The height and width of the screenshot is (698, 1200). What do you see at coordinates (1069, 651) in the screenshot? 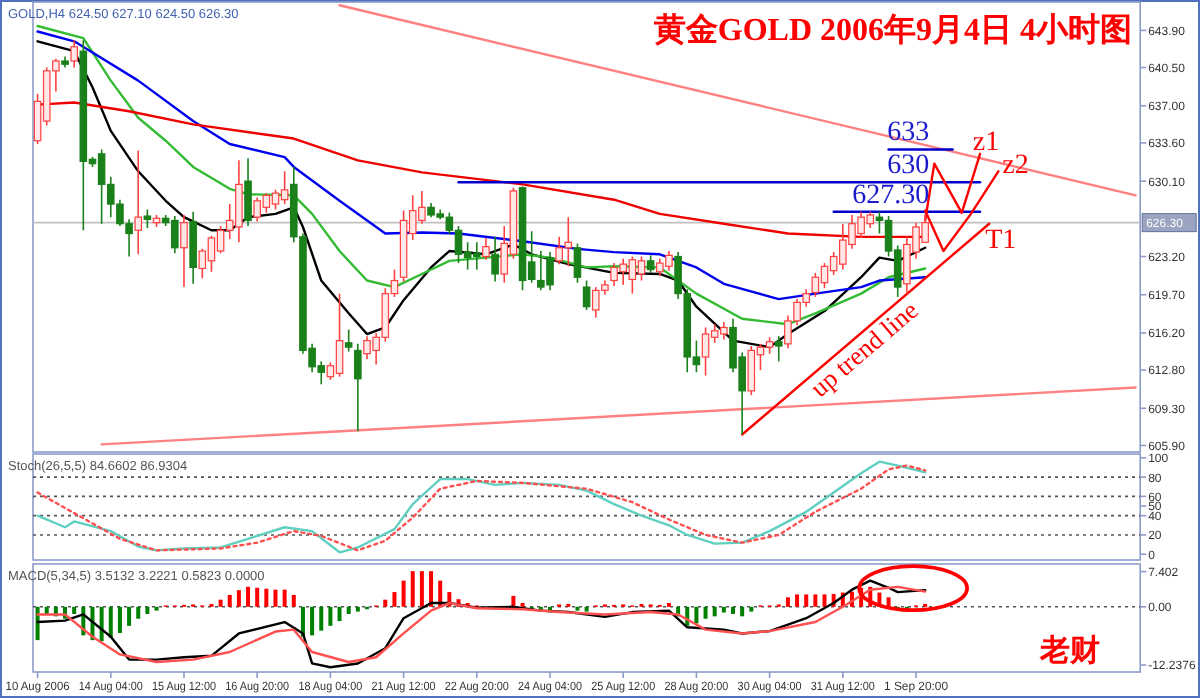
I see `annotation: 老财` at bounding box center [1069, 651].